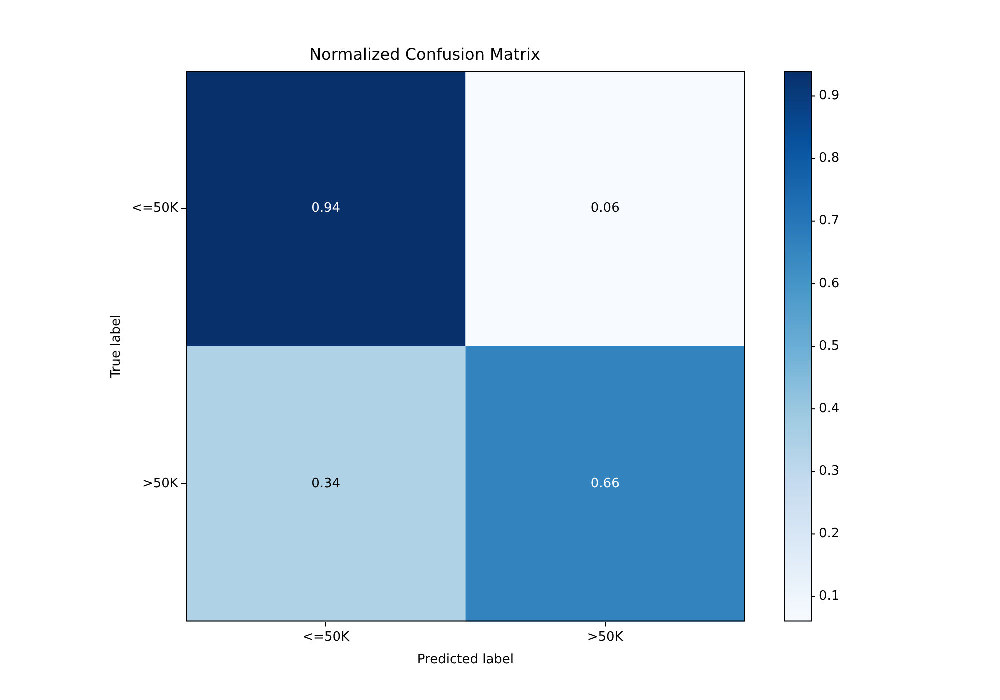 Image resolution: width=1000 pixels, height=700 pixels. I want to click on color-bar-label: 0.3, so click(829, 472).